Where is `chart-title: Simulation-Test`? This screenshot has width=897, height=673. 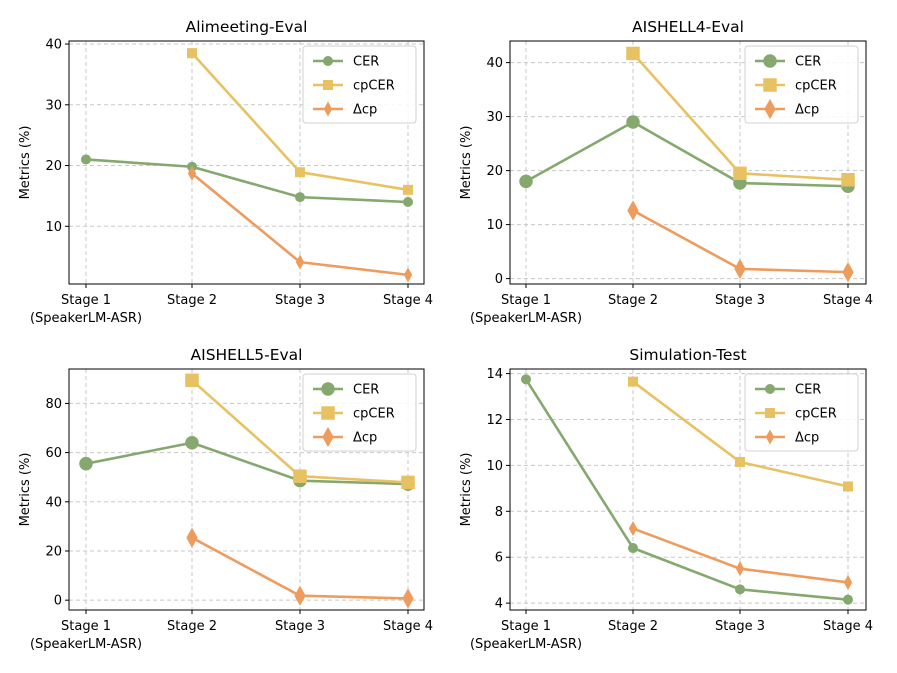 chart-title: Simulation-Test is located at coordinates (687, 355).